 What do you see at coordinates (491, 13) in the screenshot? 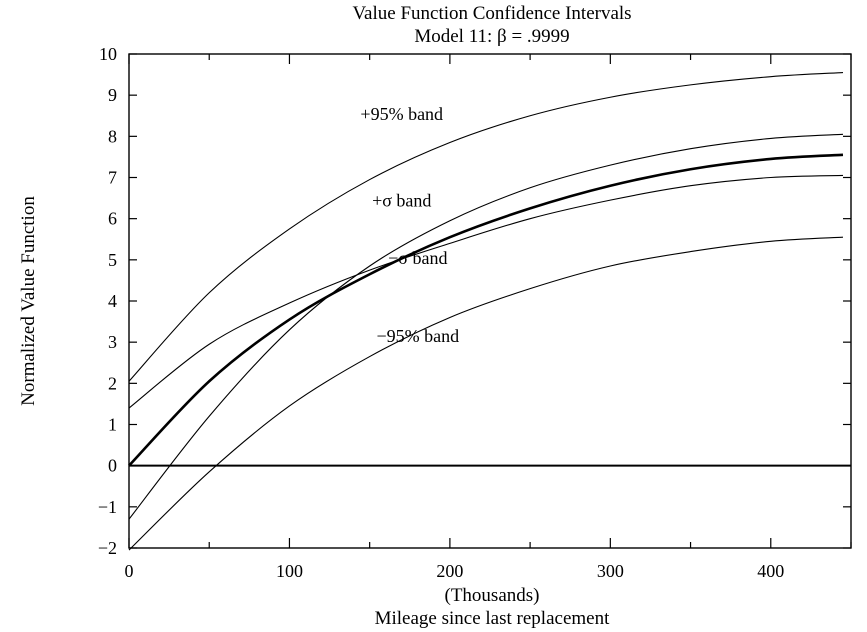
I see `chart-title: Value Function Confidence Intervals` at bounding box center [491, 13].